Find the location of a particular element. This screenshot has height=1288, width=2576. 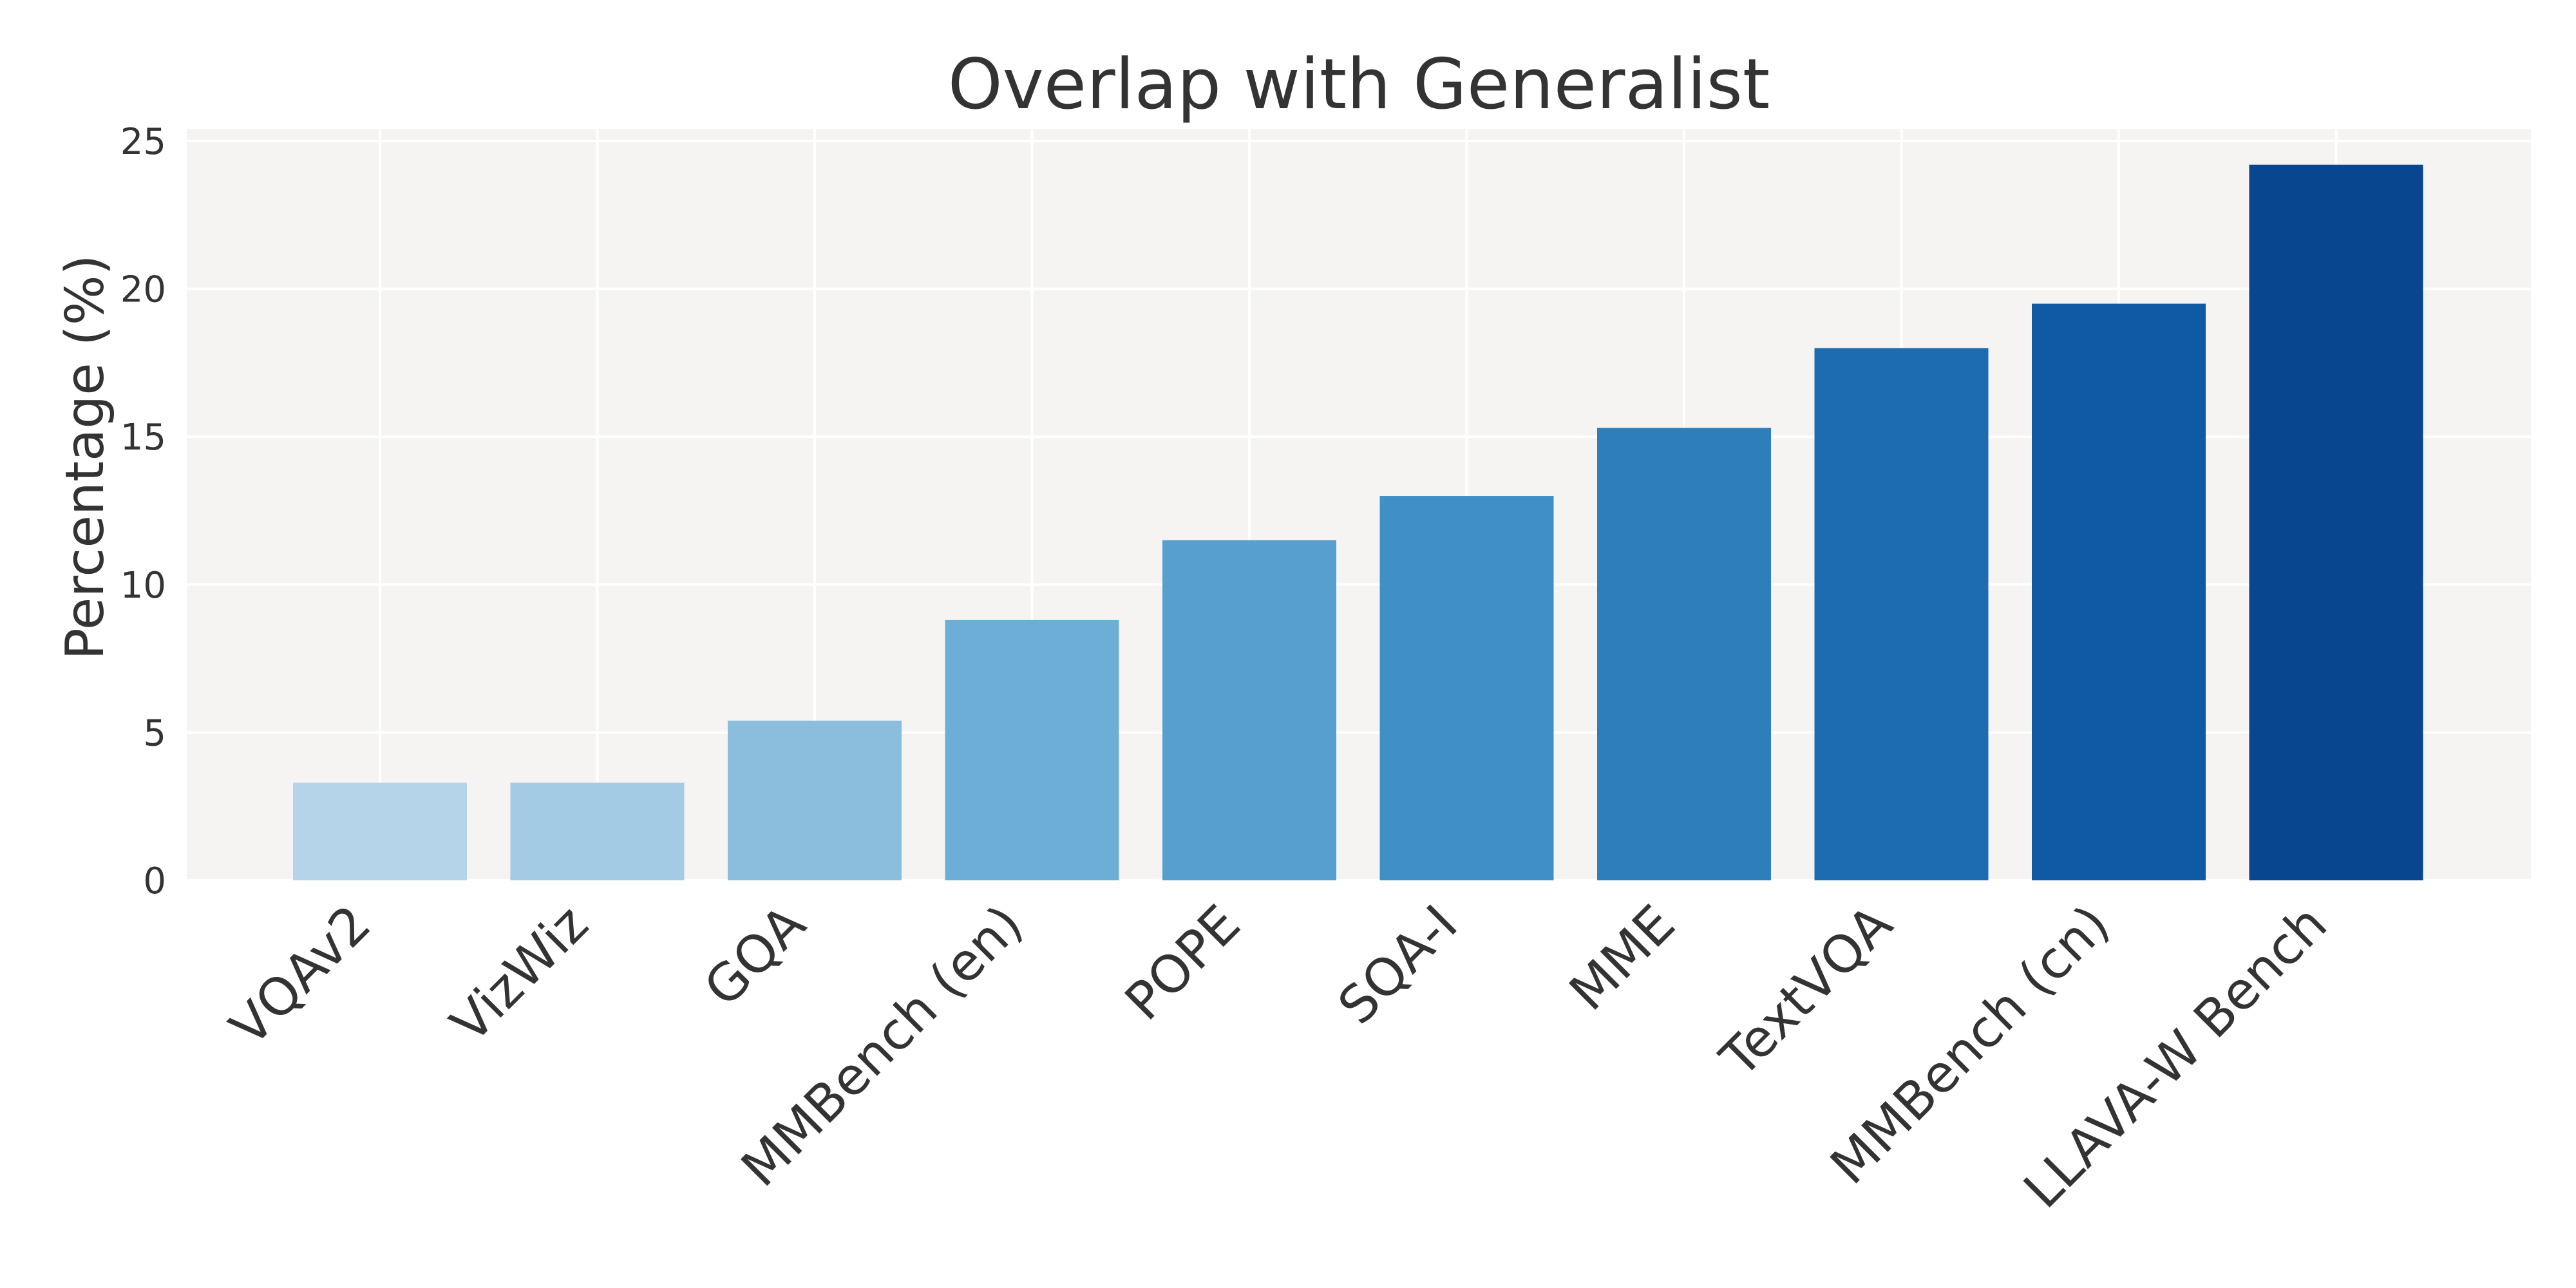

y-tick-label: 5 is located at coordinates (155, 733).